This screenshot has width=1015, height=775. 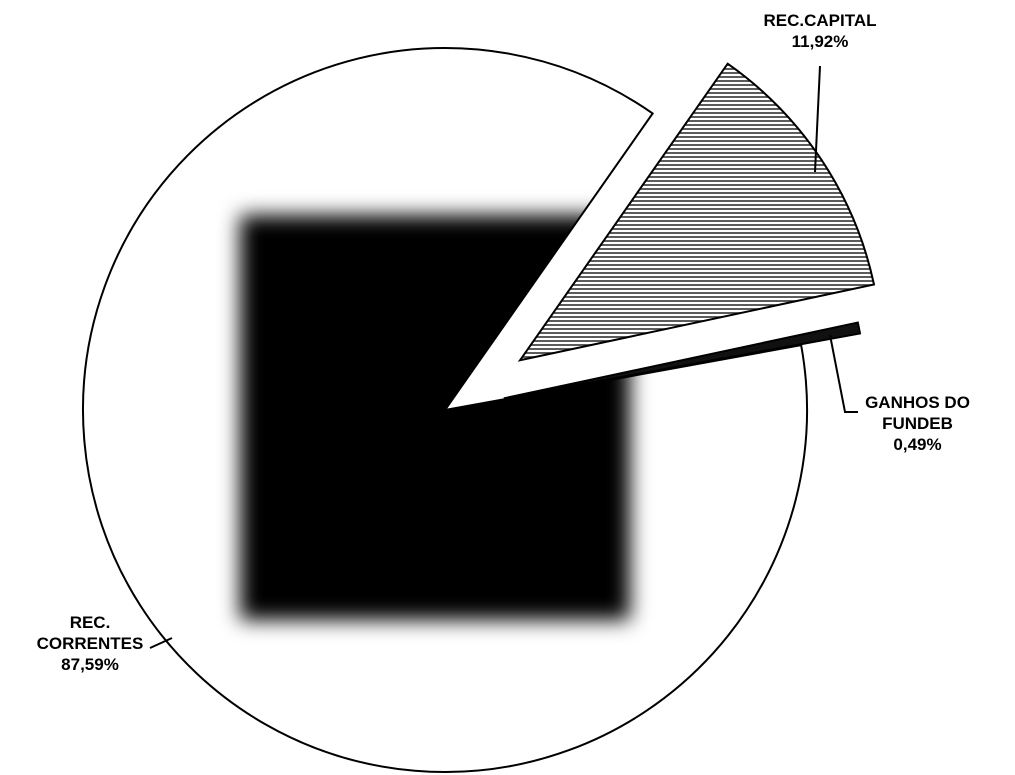 What do you see at coordinates (917, 444) in the screenshot?
I see `label-text: 0,49%` at bounding box center [917, 444].